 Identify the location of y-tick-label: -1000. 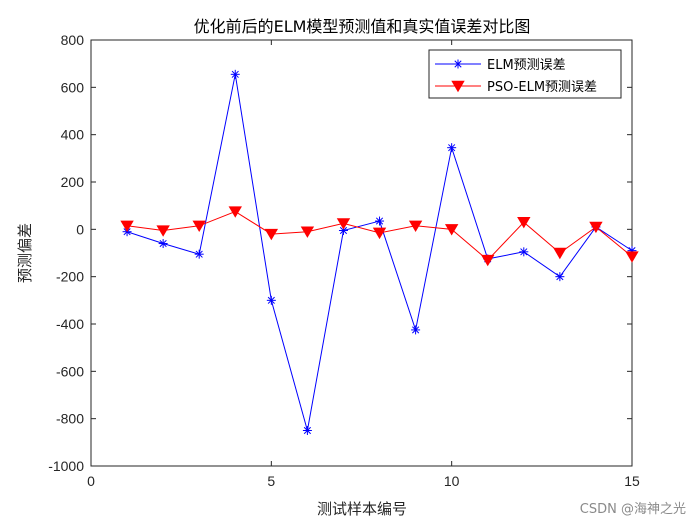
(66, 466).